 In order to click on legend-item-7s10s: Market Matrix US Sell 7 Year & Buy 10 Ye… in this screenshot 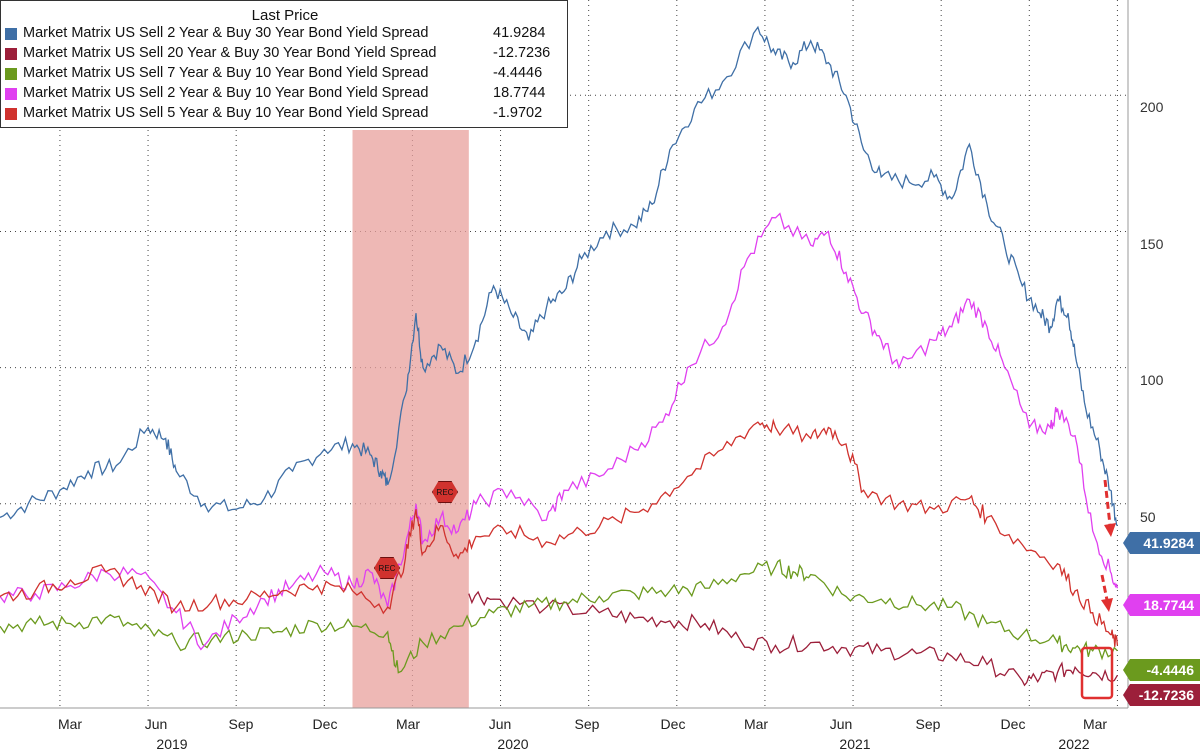, I will do `click(285, 74)`.